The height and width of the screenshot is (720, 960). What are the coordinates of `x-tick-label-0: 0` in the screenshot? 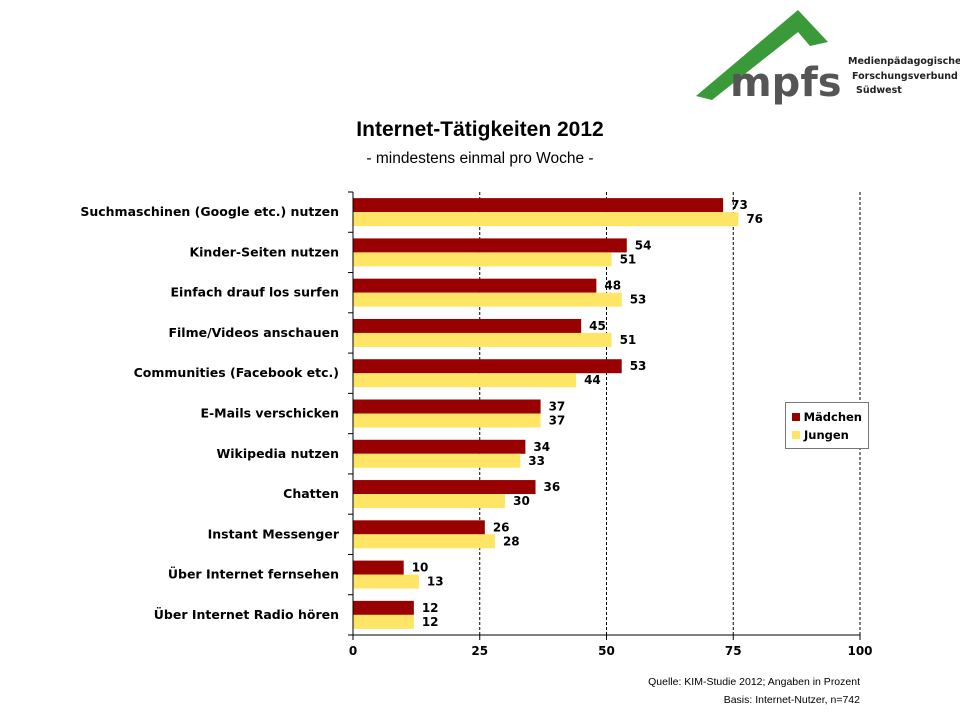 It's located at (353, 651).